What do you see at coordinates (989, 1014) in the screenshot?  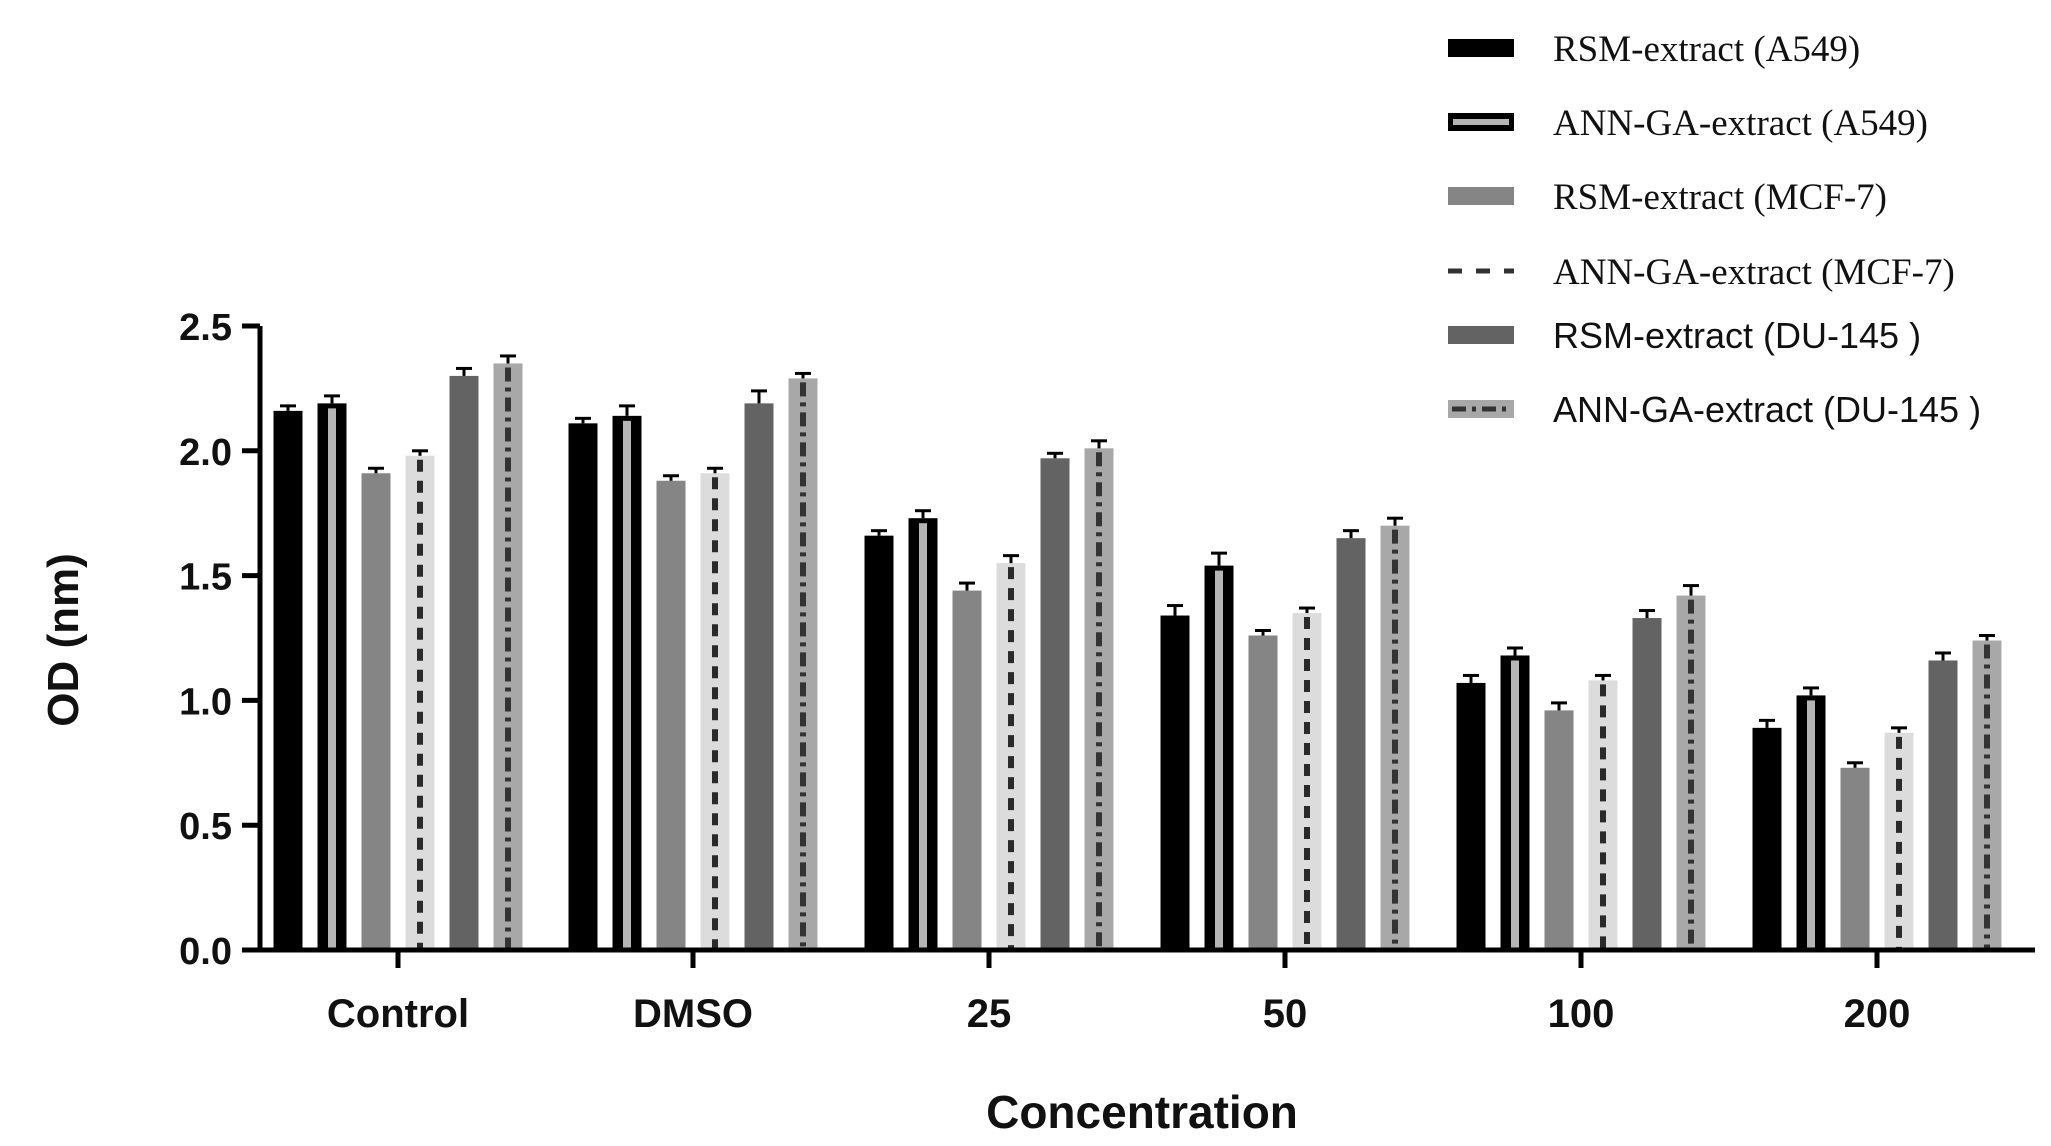 I see `x-tick-label: 25` at bounding box center [989, 1014].